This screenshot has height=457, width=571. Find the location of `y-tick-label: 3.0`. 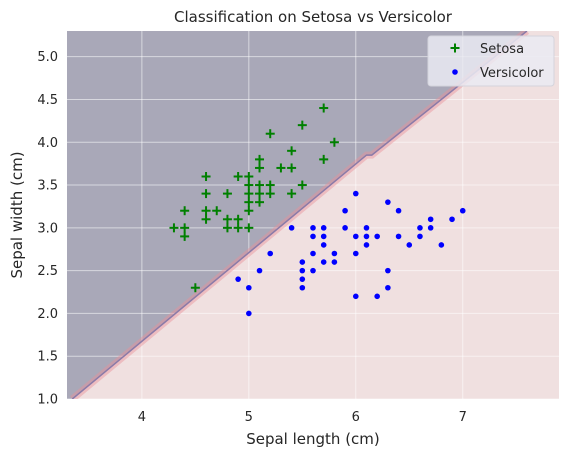

y-tick-label: 3.0 is located at coordinates (47, 228).